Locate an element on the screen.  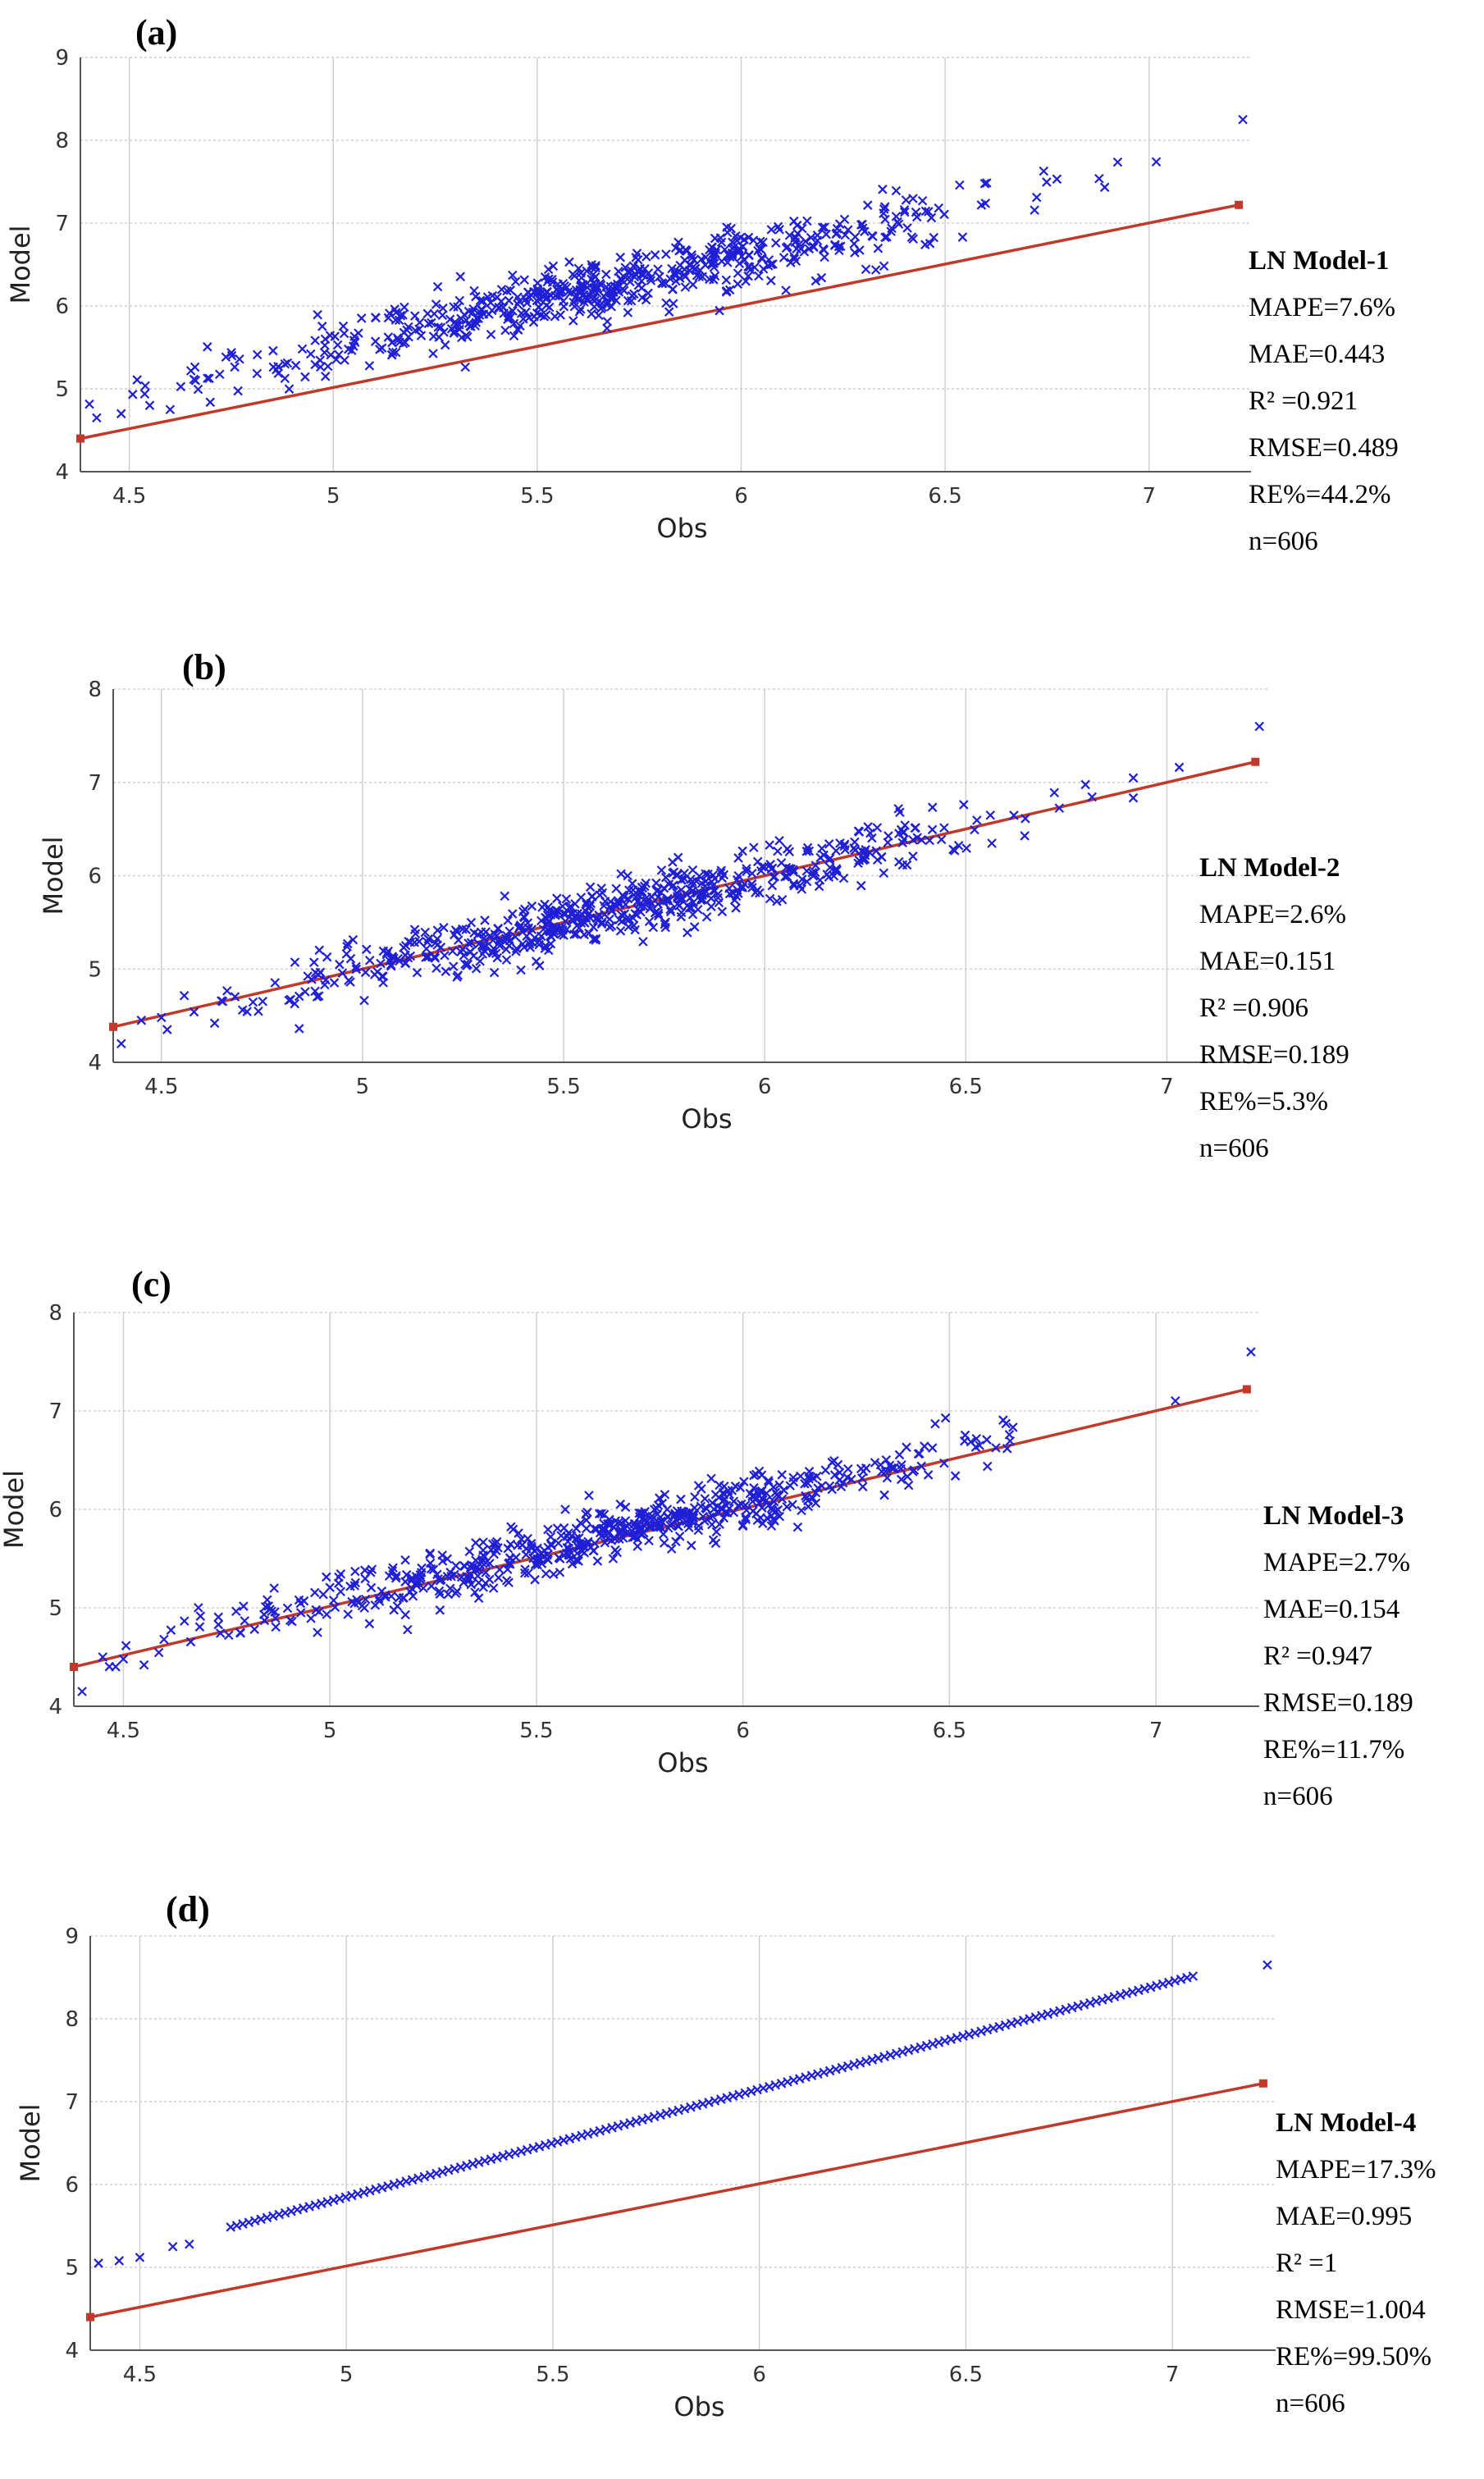
y-tick-label: 4 is located at coordinates (55, 1707).